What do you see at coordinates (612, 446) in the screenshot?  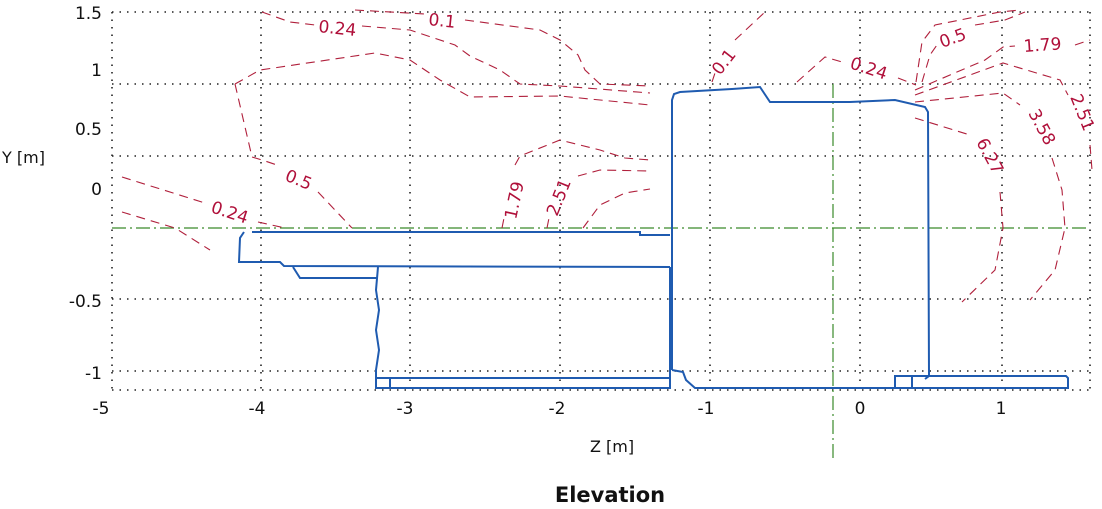 I see `x-axis-label: Z [m]` at bounding box center [612, 446].